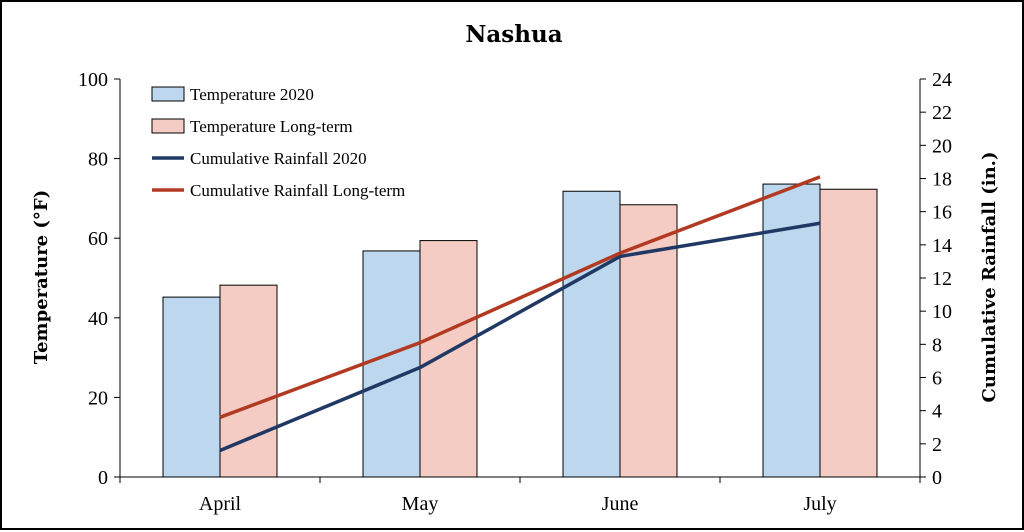  Describe the element at coordinates (271, 126) in the screenshot. I see `legend-label: Temperature Long-term` at that location.